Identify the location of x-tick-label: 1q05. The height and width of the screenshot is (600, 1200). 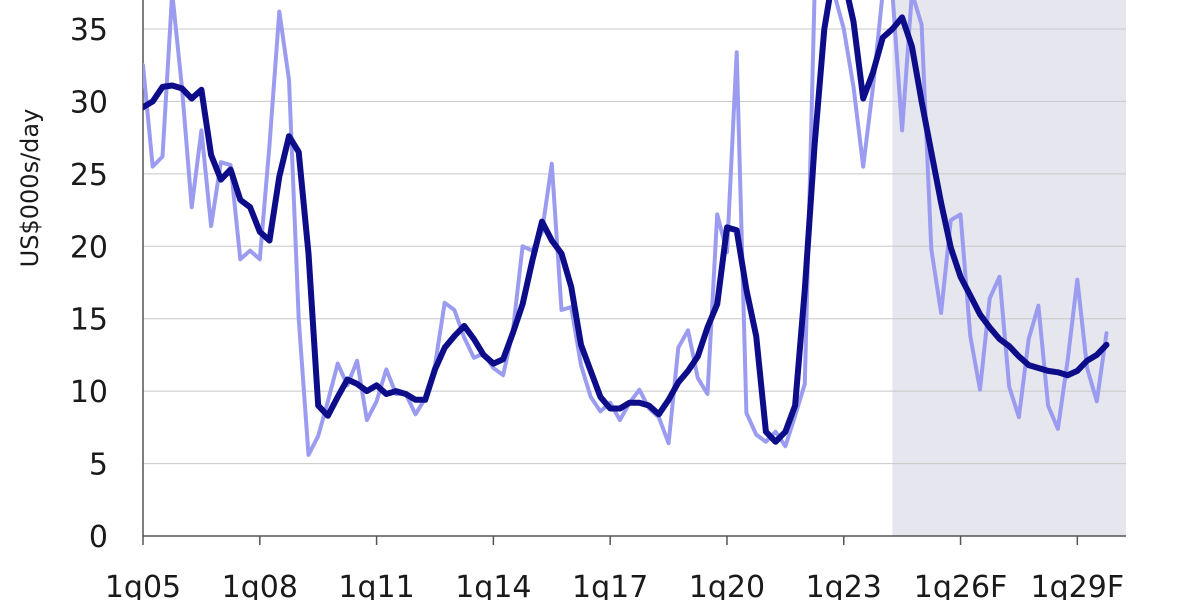
(143, 585).